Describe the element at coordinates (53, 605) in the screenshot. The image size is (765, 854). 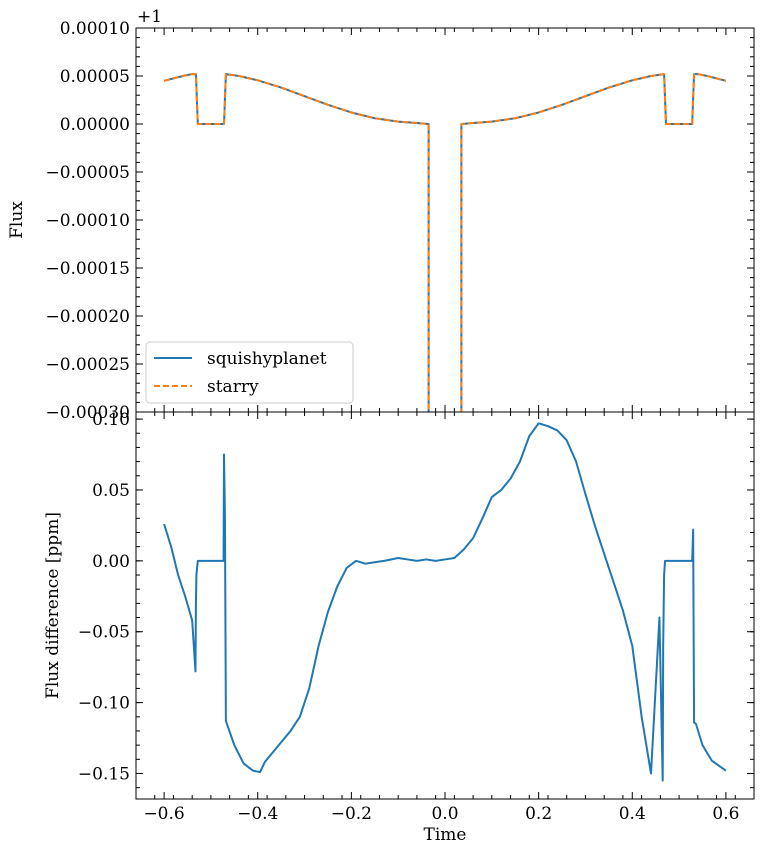
I see `flux-difference-y-axis-label: Flux difference [ppm]` at that location.